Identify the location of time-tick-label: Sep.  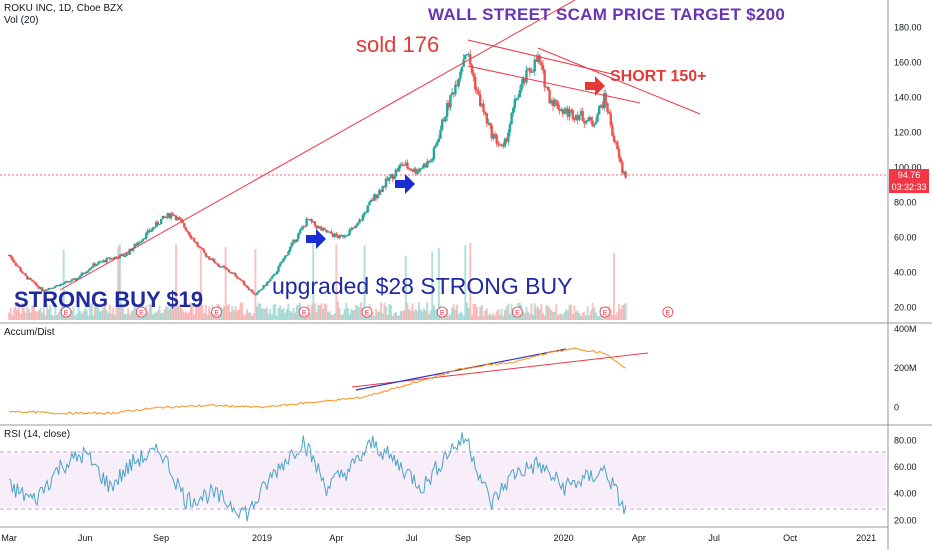
(161, 538).